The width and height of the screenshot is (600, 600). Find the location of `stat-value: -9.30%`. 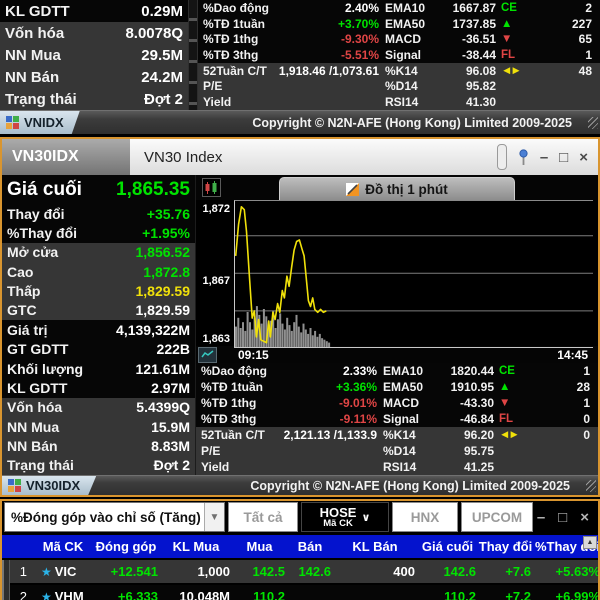

stat-value: -9.30% is located at coordinates (359, 39).